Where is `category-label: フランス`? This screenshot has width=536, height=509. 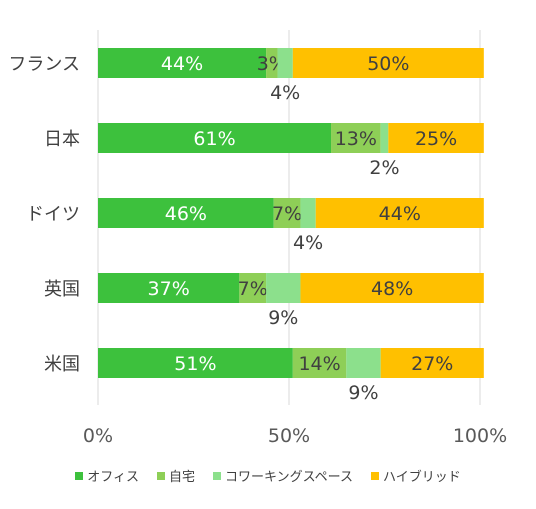 category-label: フランス is located at coordinates (44, 64).